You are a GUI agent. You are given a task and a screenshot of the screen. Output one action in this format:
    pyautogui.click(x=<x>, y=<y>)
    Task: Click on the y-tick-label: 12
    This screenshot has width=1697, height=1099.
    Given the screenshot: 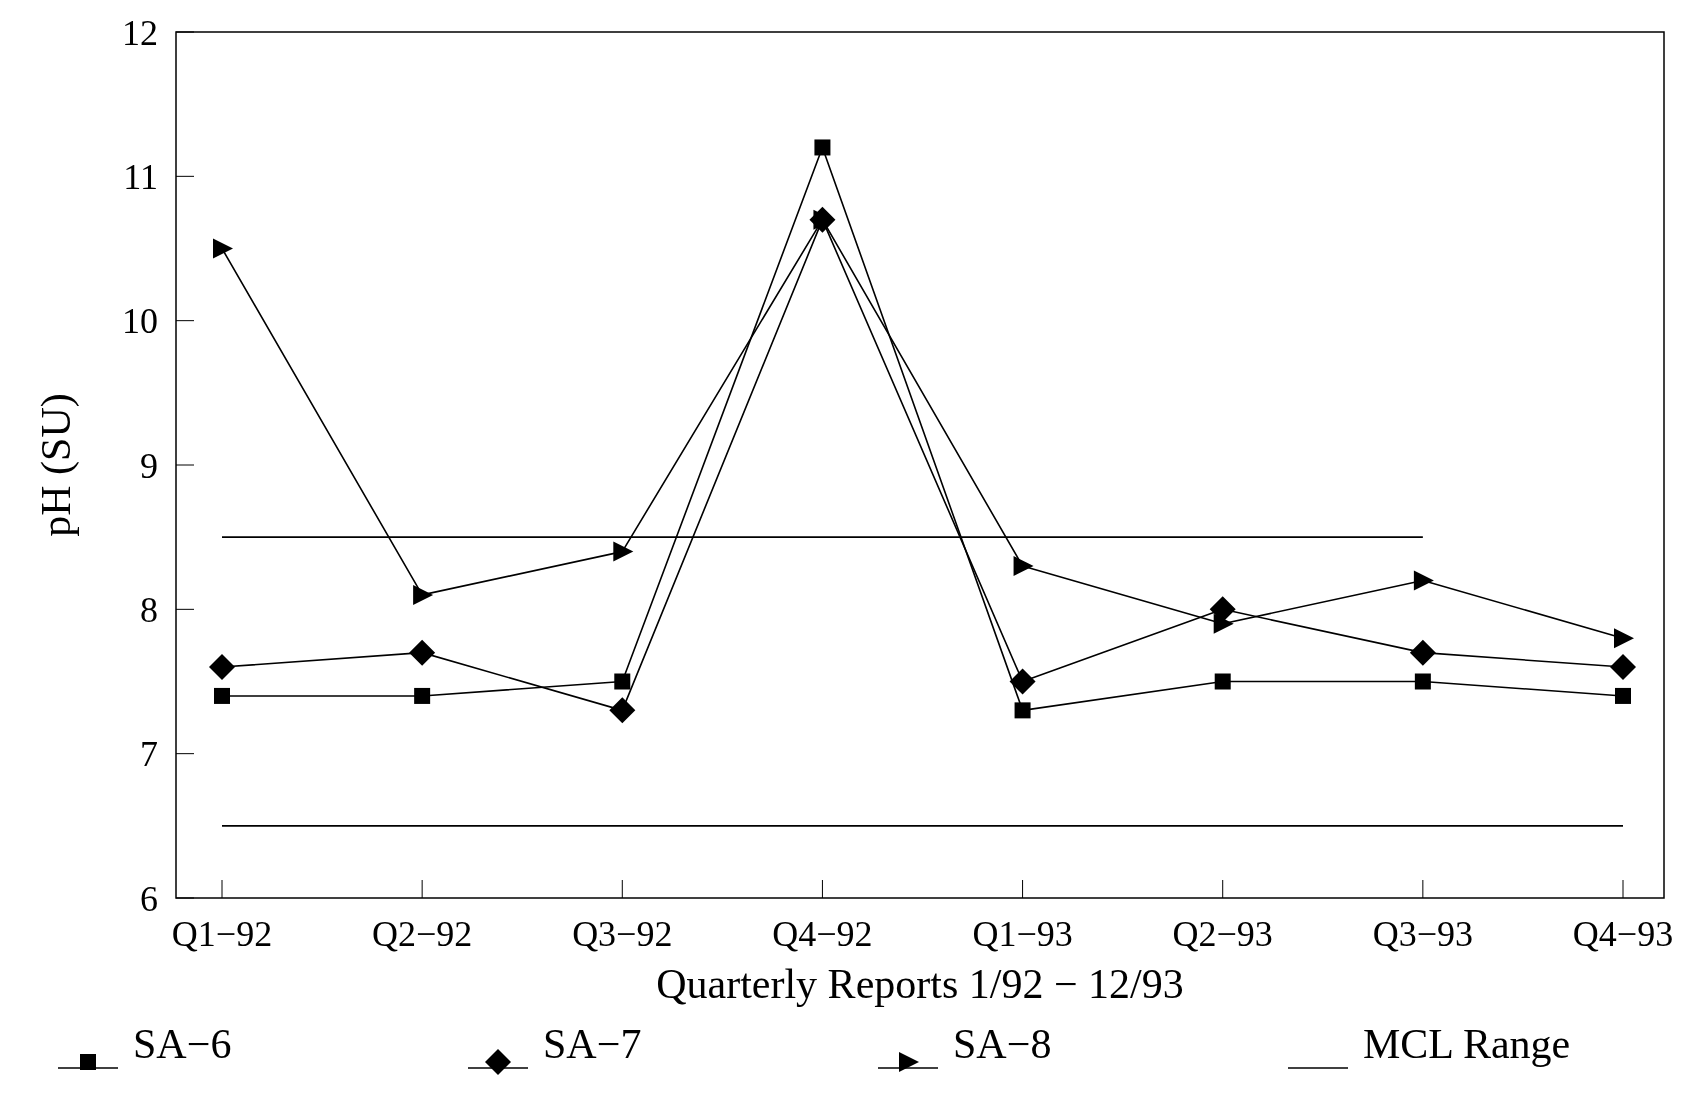 What is the action you would take?
    pyautogui.click(x=140, y=32)
    